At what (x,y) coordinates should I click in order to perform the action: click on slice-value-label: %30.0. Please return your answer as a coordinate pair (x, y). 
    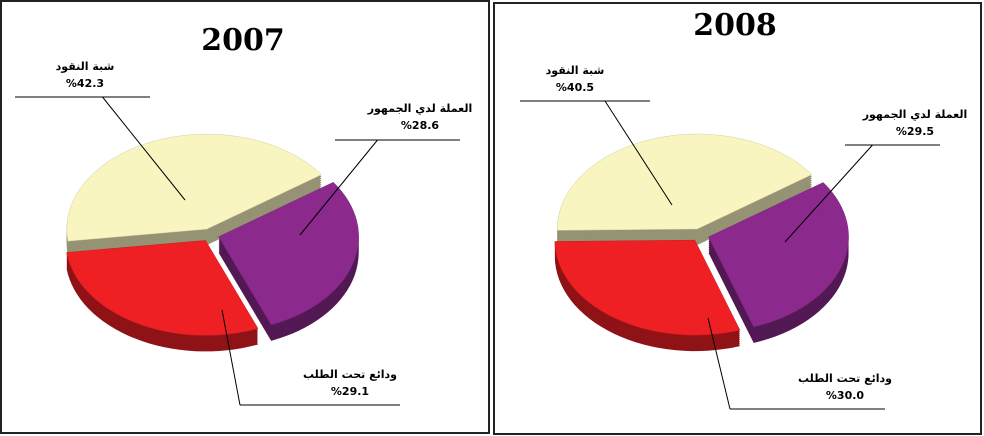
    Looking at the image, I should click on (845, 395).